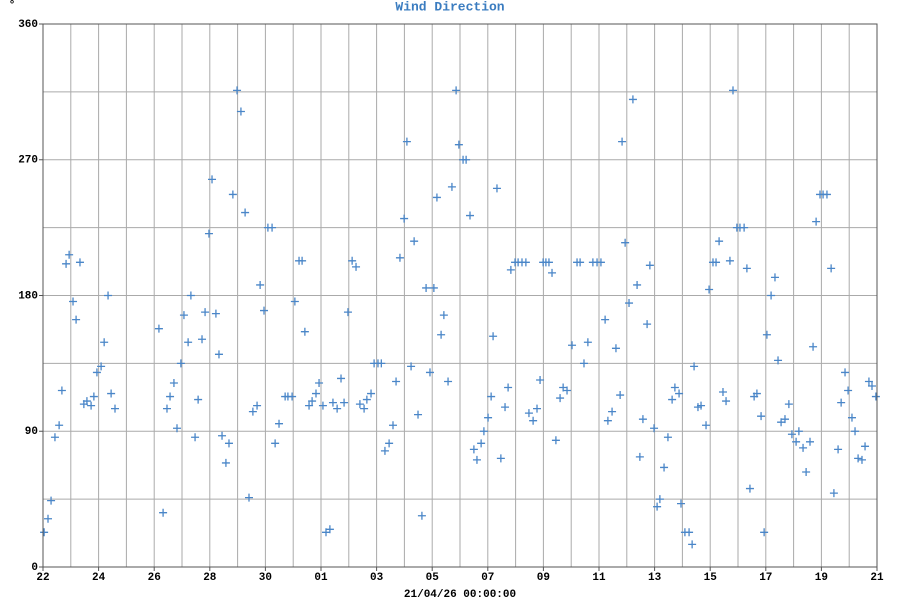  I want to click on y-tick-label: 270, so click(28, 161).